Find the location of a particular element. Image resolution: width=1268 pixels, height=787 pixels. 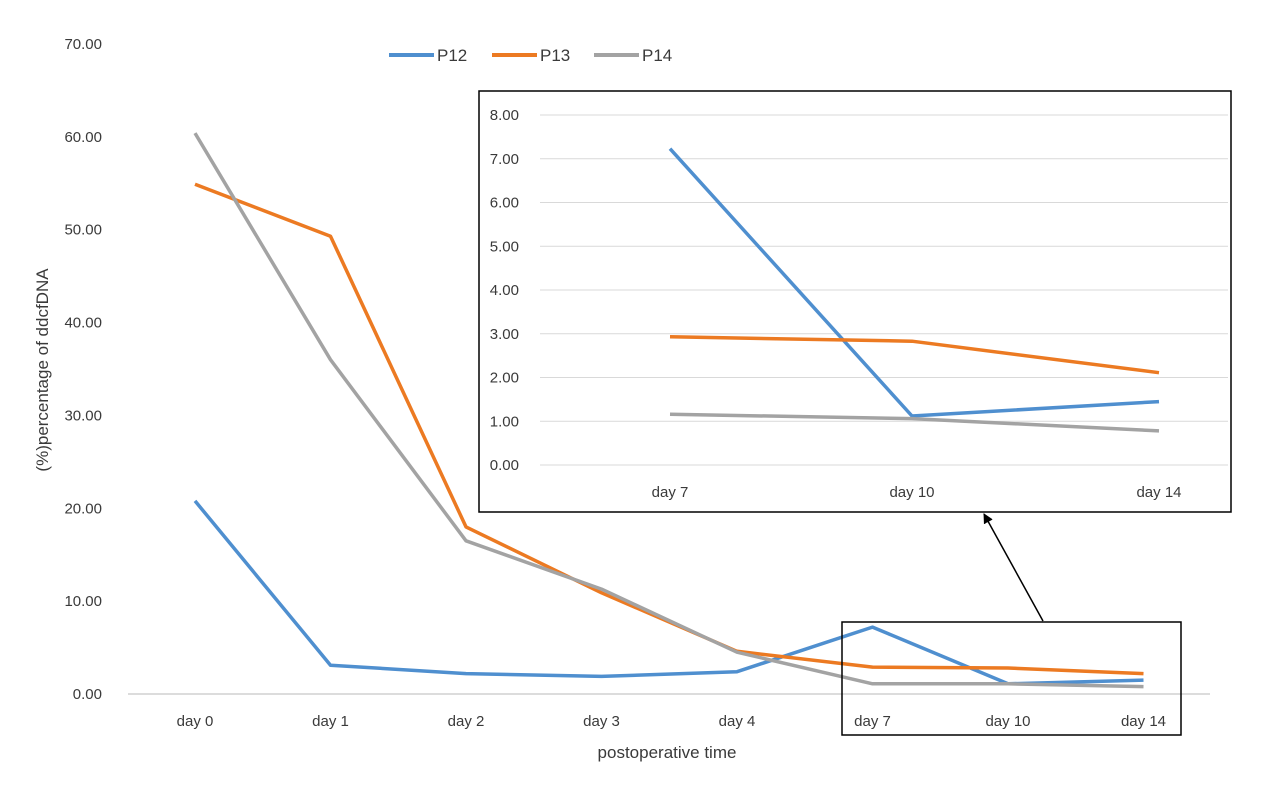

inset-y-tick-label: 2.00 is located at coordinates (504, 378).